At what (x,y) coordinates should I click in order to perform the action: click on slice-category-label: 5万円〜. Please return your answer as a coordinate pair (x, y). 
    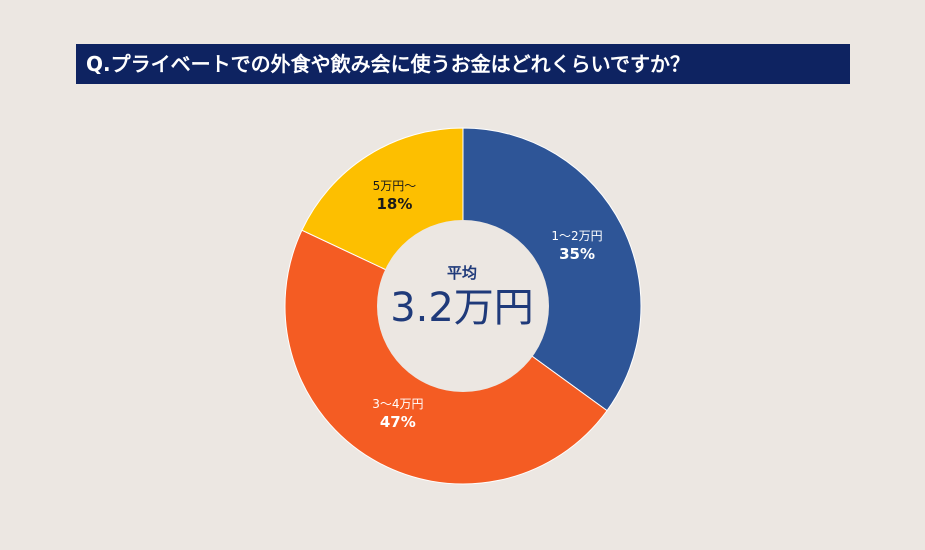
    Looking at the image, I should click on (395, 186).